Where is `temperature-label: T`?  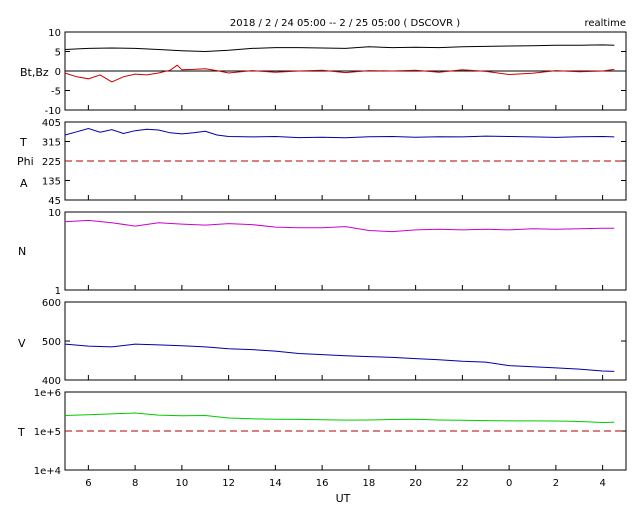 temperature-label: T is located at coordinates (21, 432).